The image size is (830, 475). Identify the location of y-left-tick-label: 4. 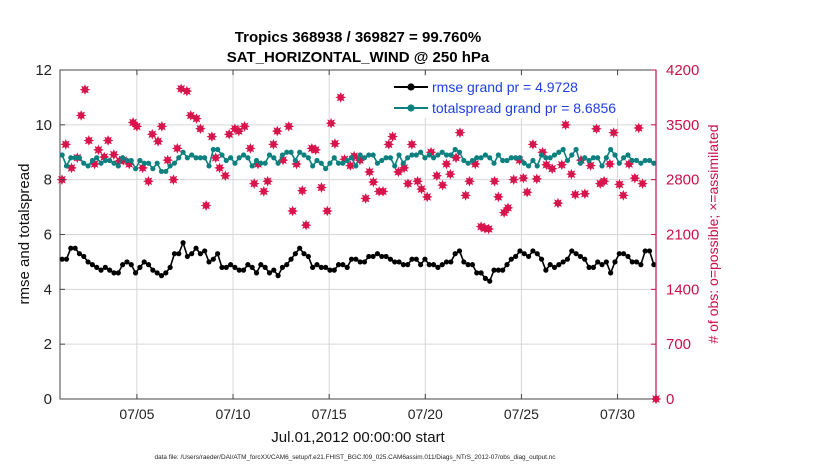
(48, 289).